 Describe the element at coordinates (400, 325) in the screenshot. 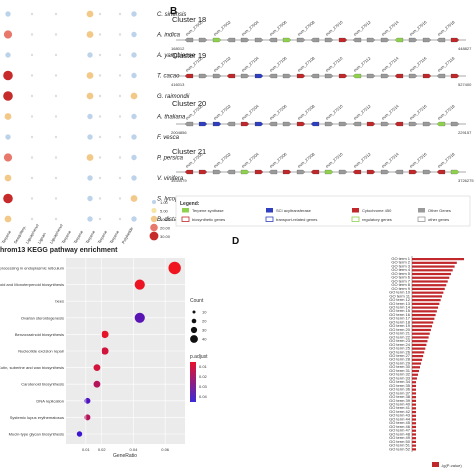

I see `bar-label: GO term 19` at that location.